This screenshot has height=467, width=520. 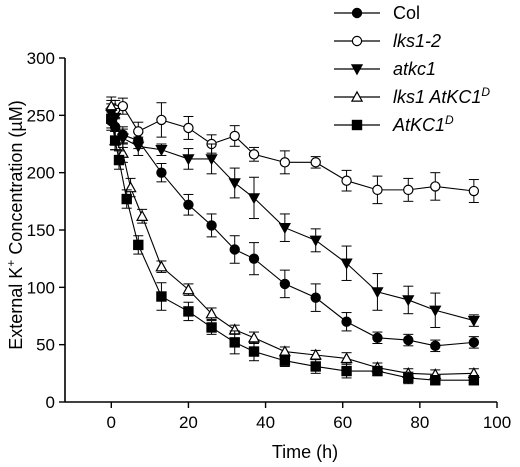 I want to click on y-tick-label: 150, so click(x=41, y=230).